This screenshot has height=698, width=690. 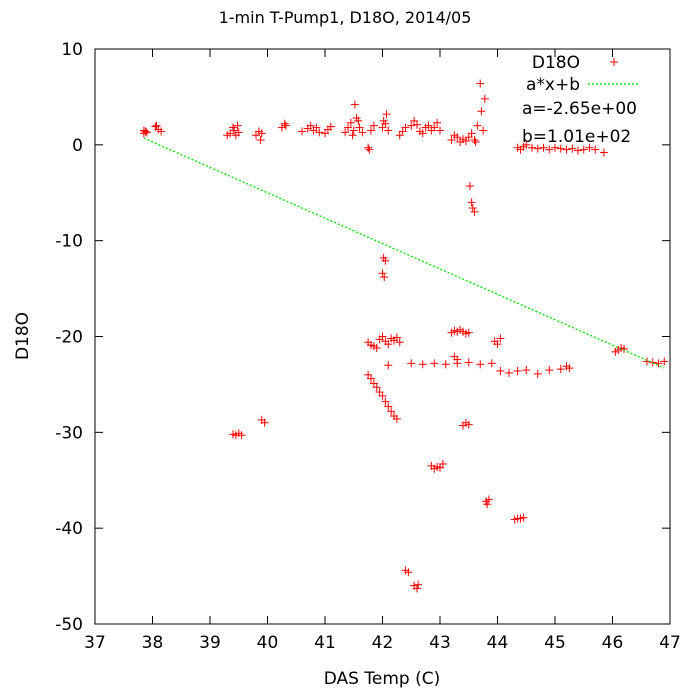 I want to click on y-tick-label: -40, so click(x=69, y=529).